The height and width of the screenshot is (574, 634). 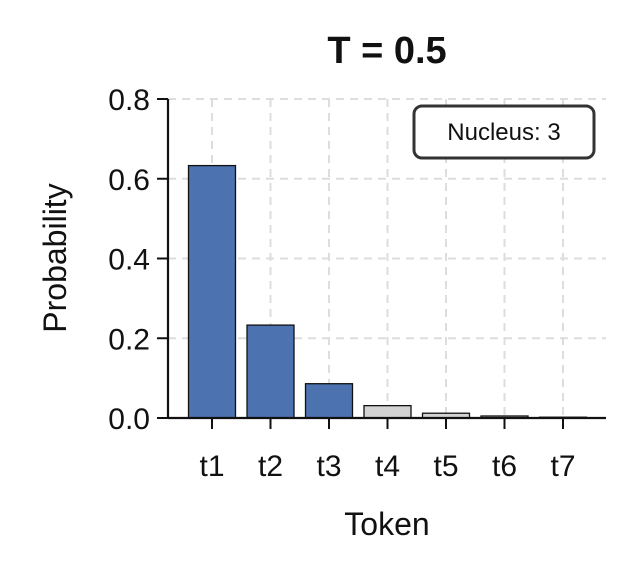 I want to click on x-tick-label: t7, so click(x=562, y=466).